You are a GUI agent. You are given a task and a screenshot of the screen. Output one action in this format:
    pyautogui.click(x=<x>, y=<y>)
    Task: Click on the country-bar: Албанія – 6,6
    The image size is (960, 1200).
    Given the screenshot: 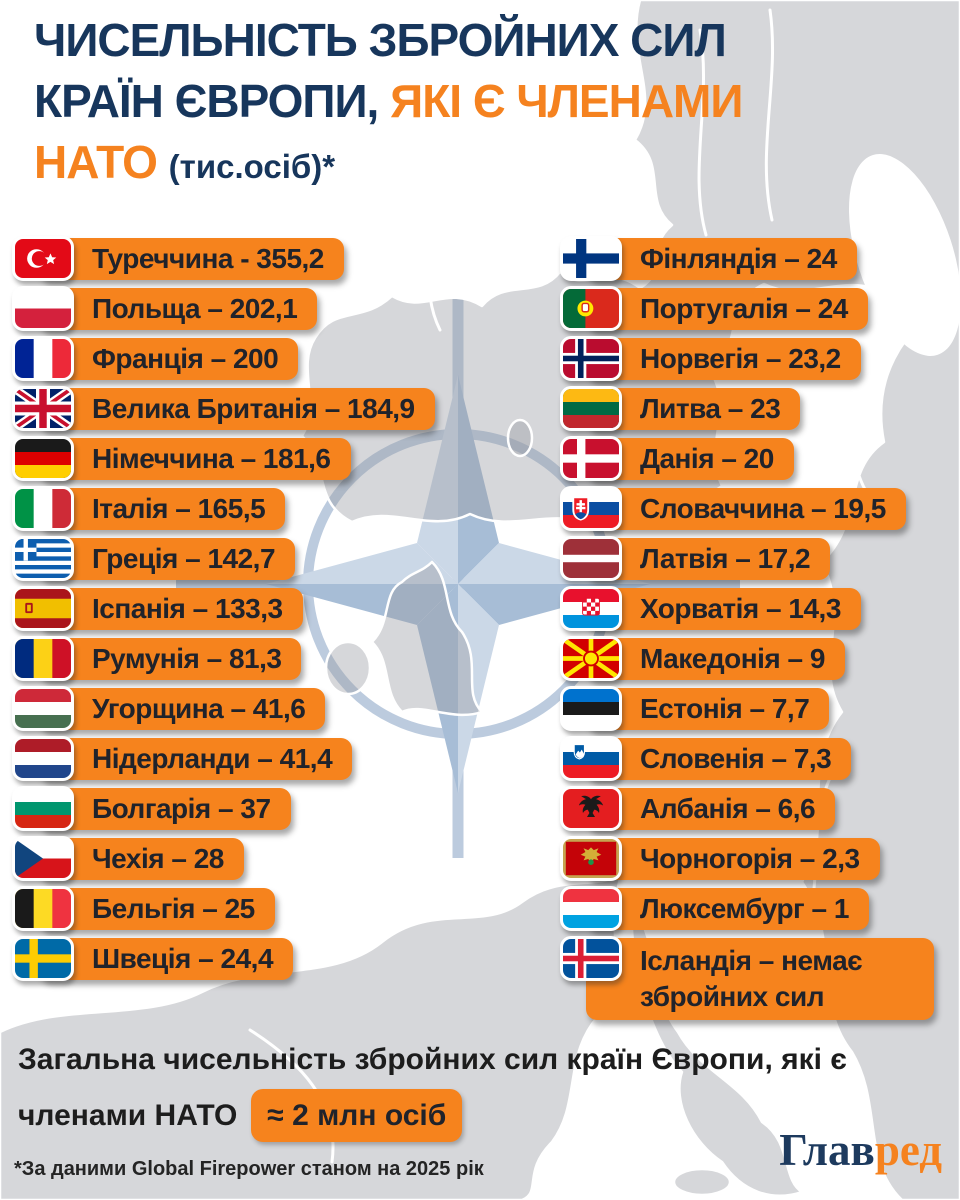 What is the action you would take?
    pyautogui.click(x=711, y=809)
    